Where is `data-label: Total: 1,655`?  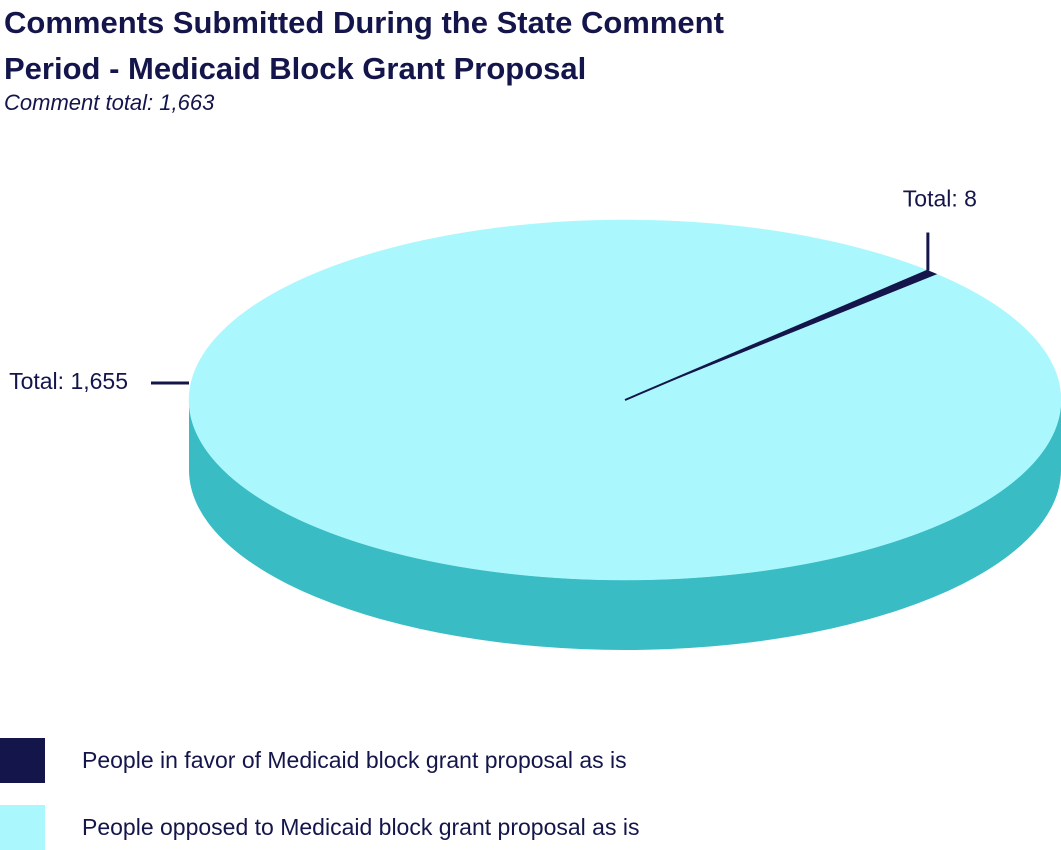 data-label: Total: 1,655 is located at coordinates (68, 381).